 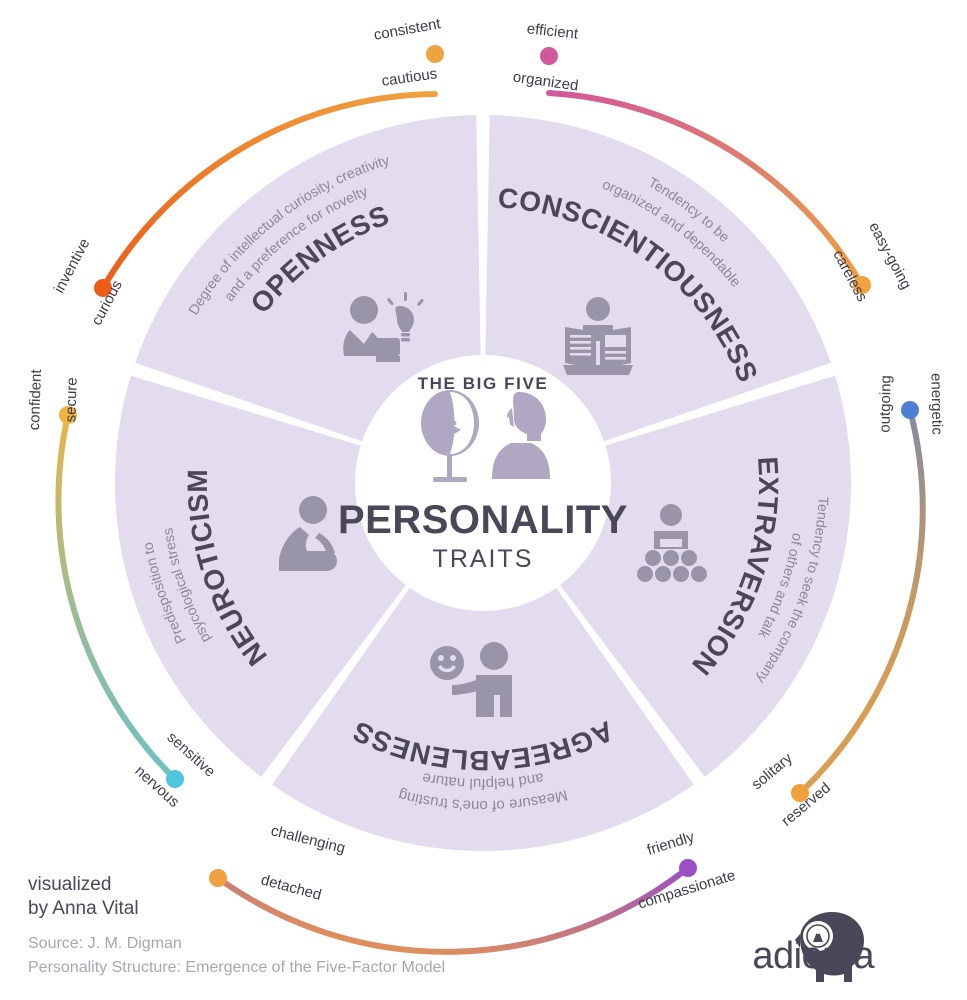 I want to click on spoke-label-efficient-organized-lower: organized, so click(x=546, y=82).